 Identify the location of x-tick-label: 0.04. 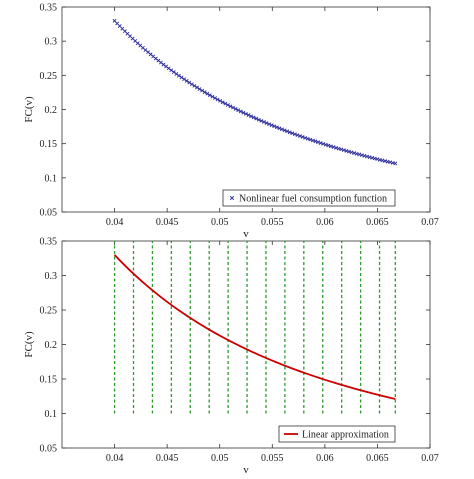
(115, 458).